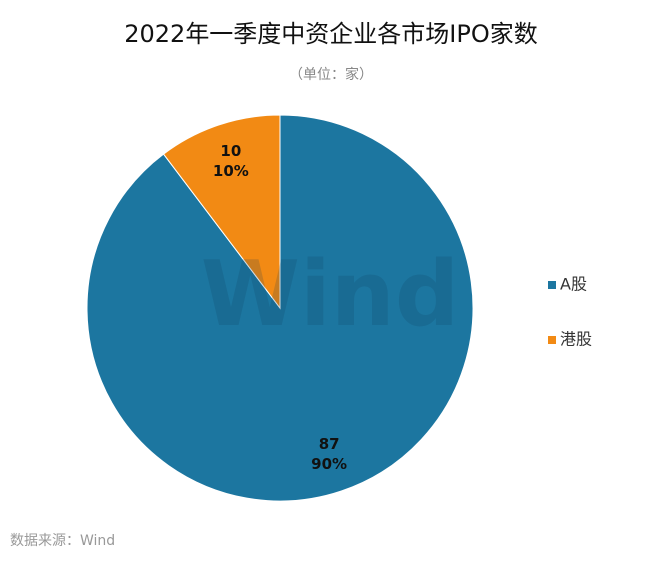  Describe the element at coordinates (329, 444) in the screenshot. I see `data-label: 87` at that location.